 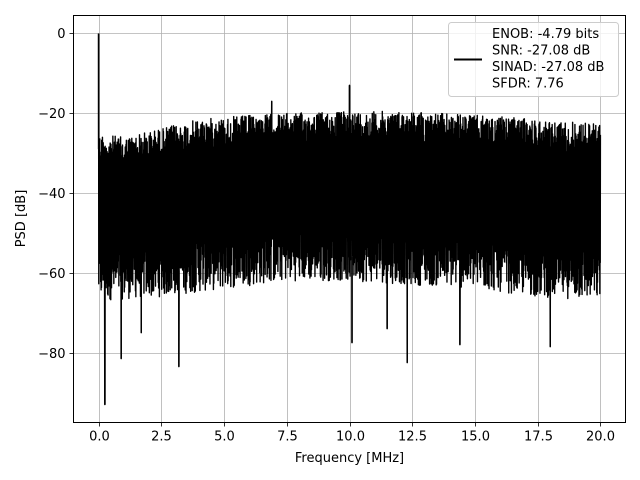 I want to click on y-axis-ticks: 0 −20 −40 −60 −80, so click(x=56, y=194).